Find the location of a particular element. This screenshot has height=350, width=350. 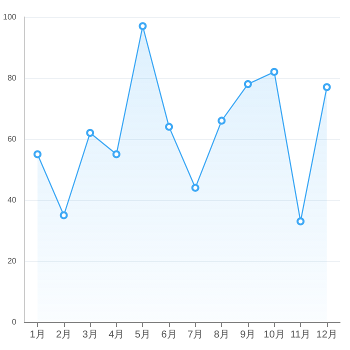

x-tick-label: 6月 is located at coordinates (169, 335).